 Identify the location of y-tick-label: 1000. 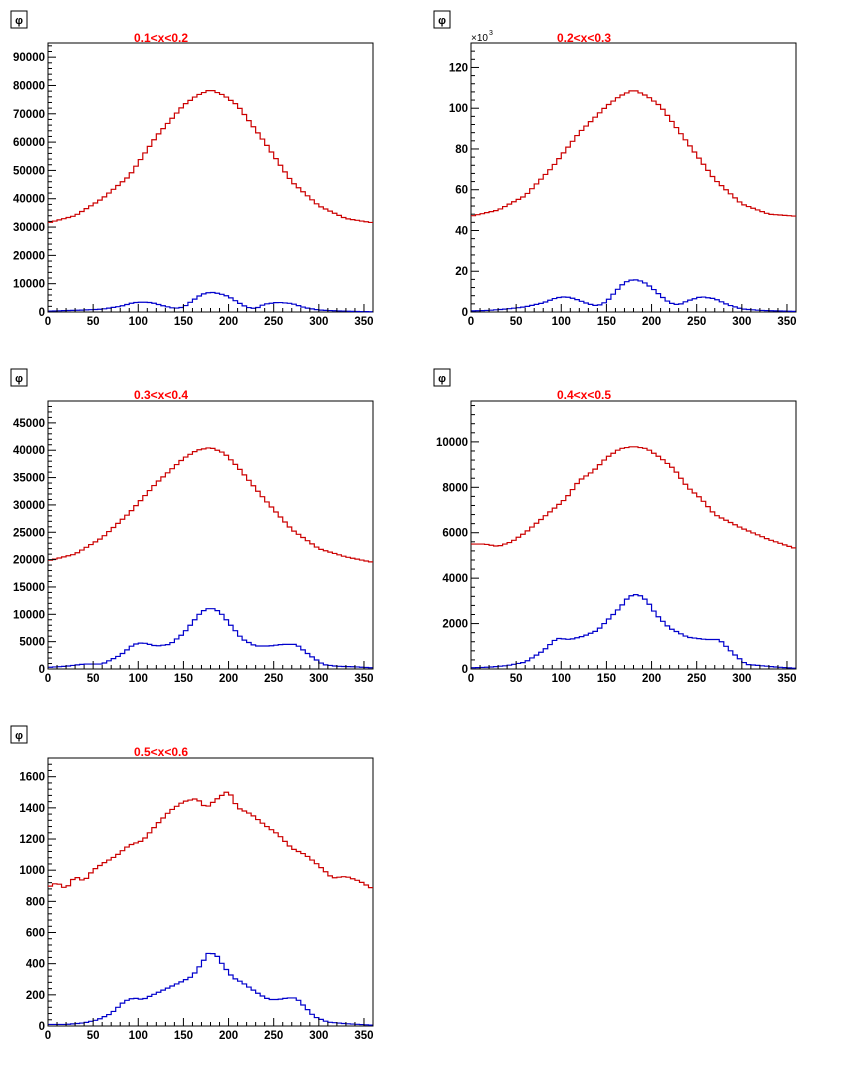
(32, 871).